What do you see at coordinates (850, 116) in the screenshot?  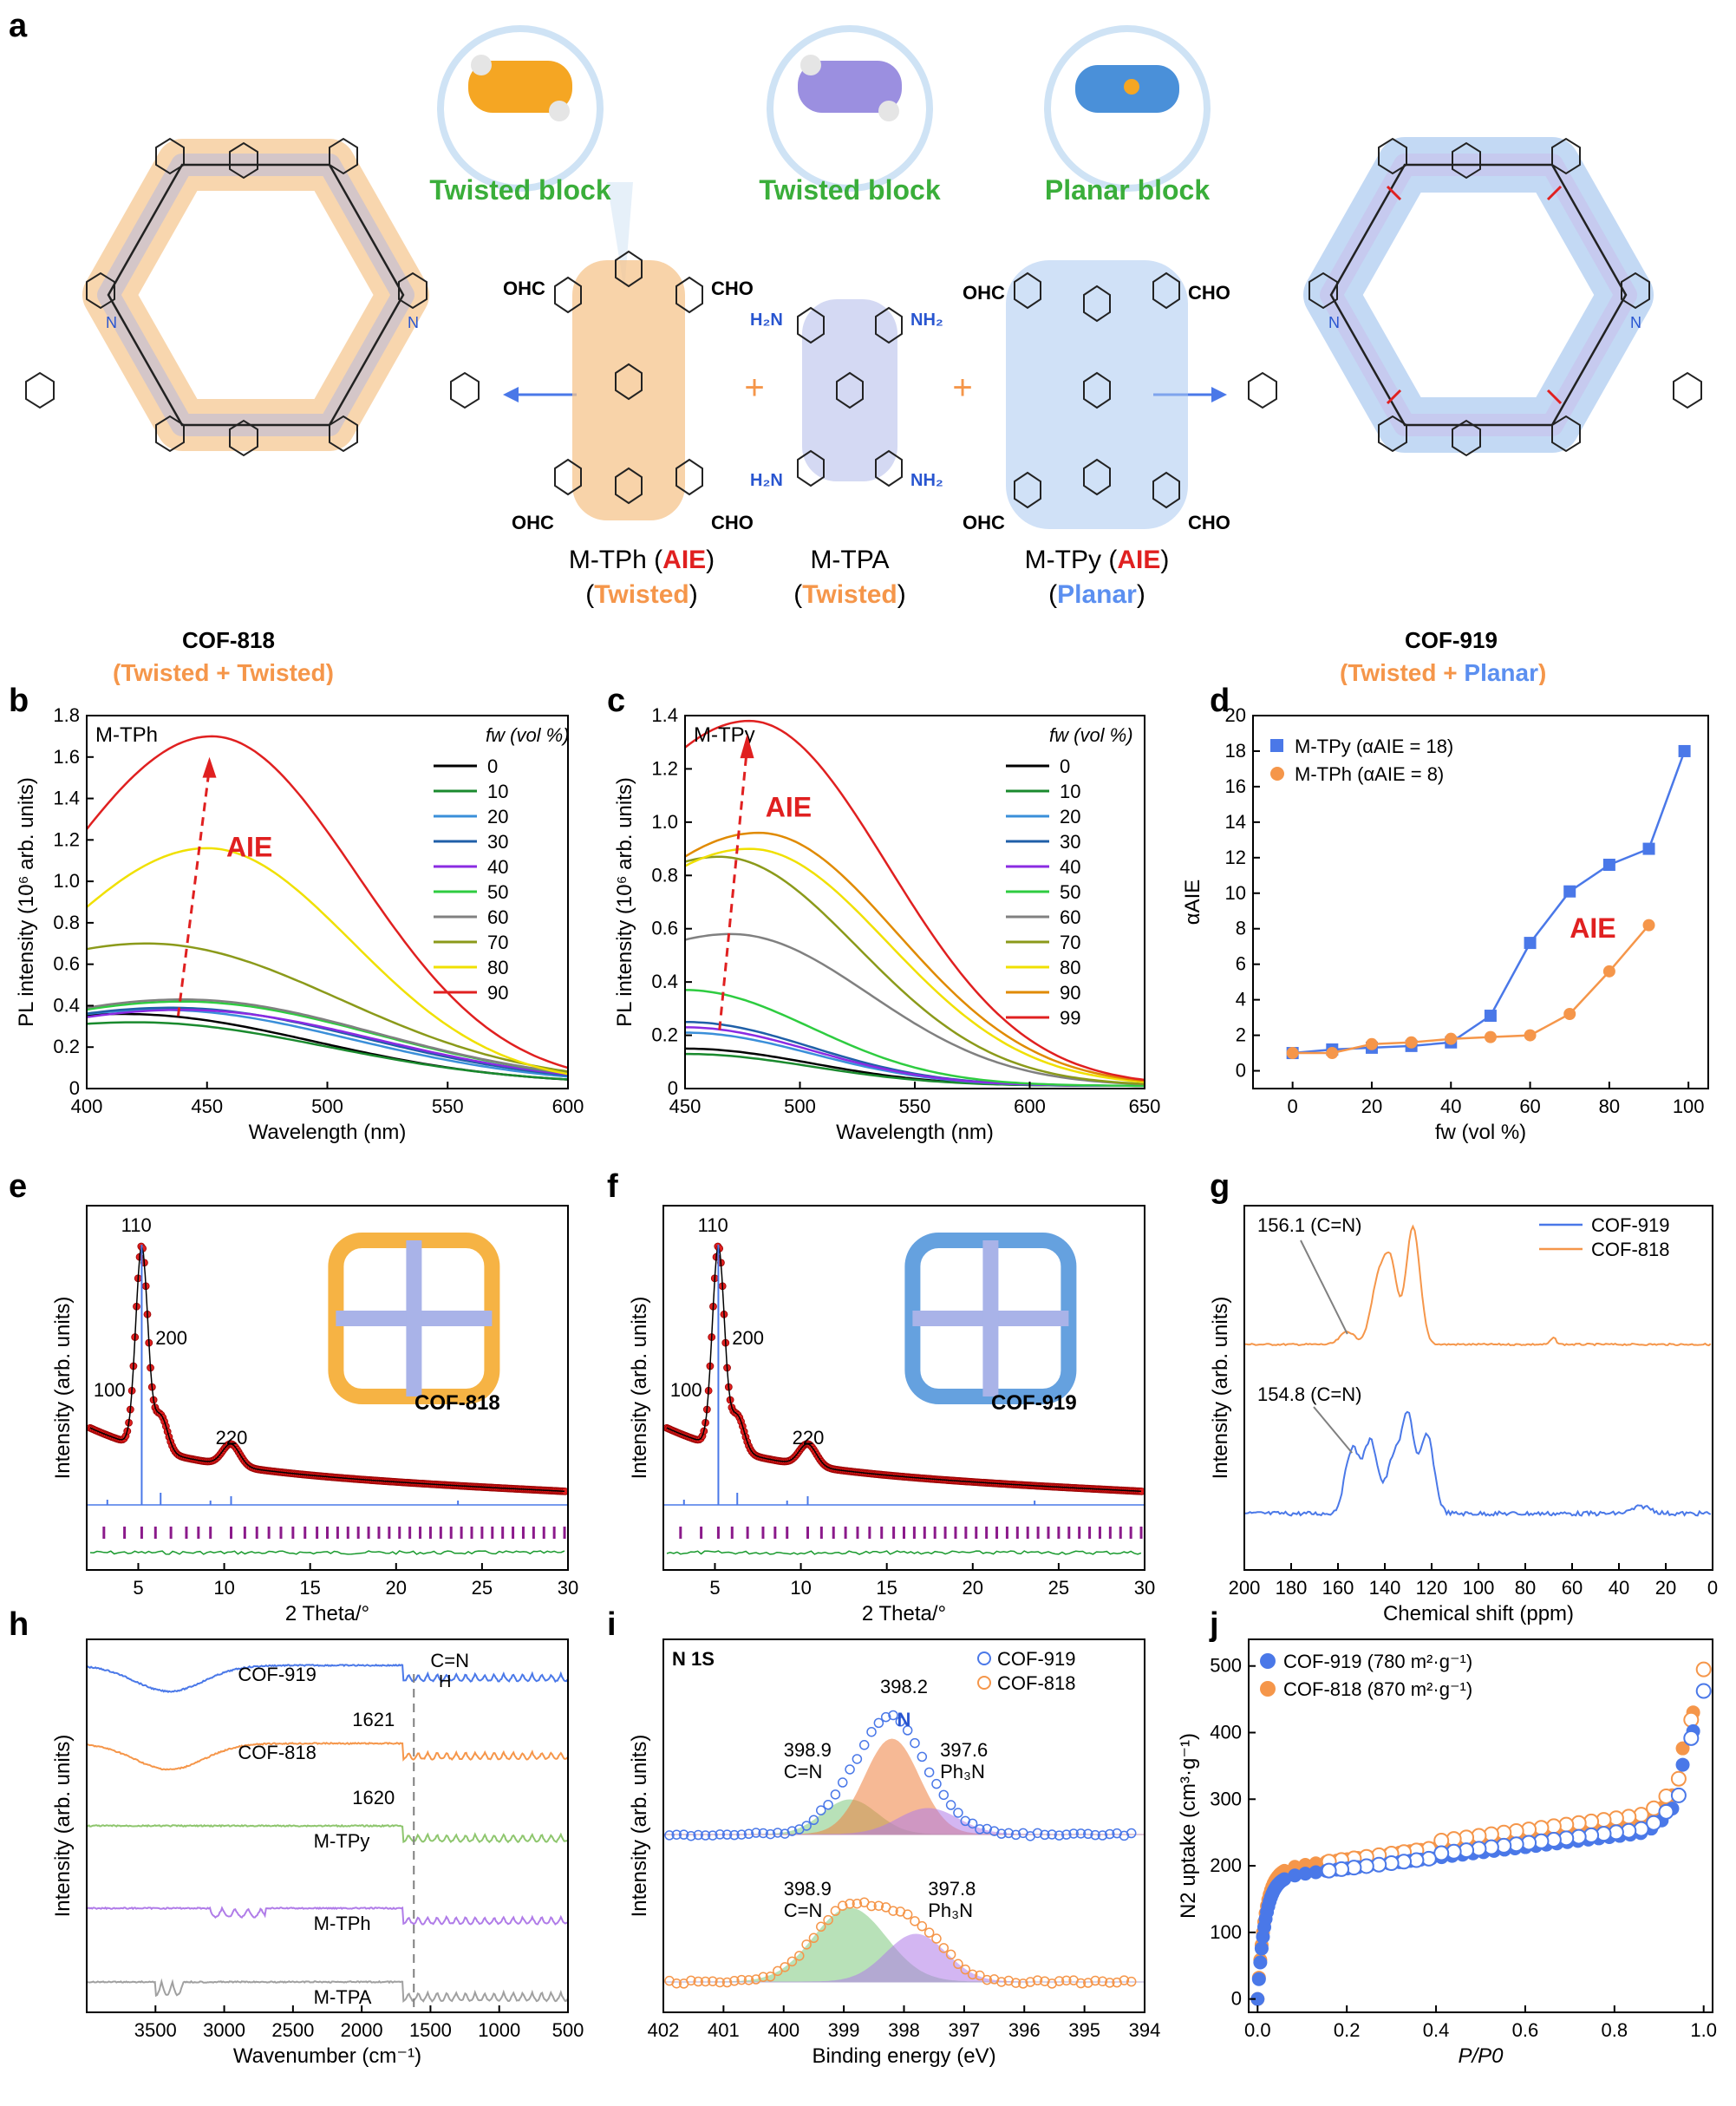 I see `bubble-2: Twisted block` at bounding box center [850, 116].